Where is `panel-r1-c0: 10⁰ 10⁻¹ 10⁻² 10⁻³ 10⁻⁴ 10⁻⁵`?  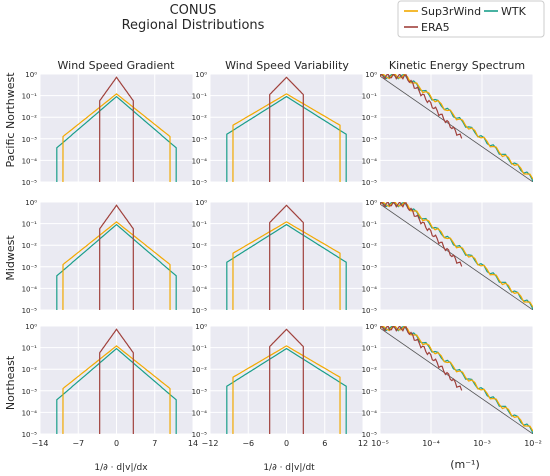
panel-r1-c0: 10⁰ 10⁻¹ 10⁻² 10⁻³ 10⁻⁴ 10⁻⁵ is located at coordinates (108, 257).